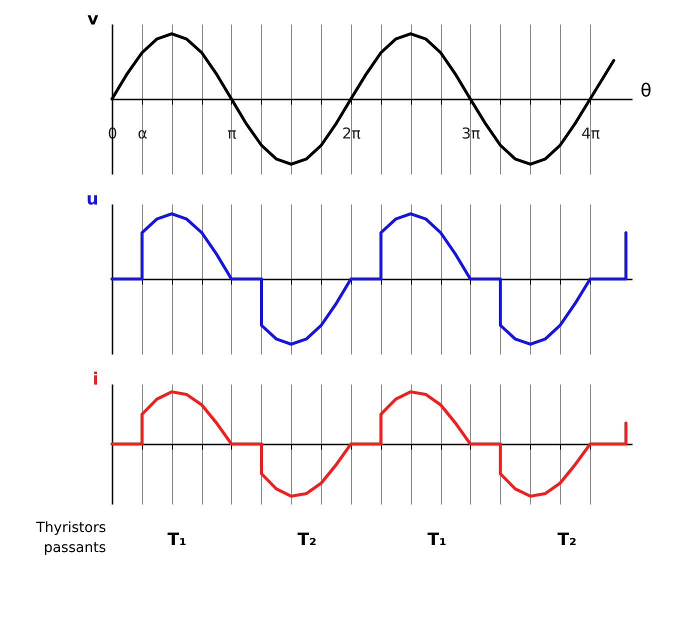  What do you see at coordinates (92, 200) in the screenshot?
I see `y-axis-title: u` at bounding box center [92, 200].